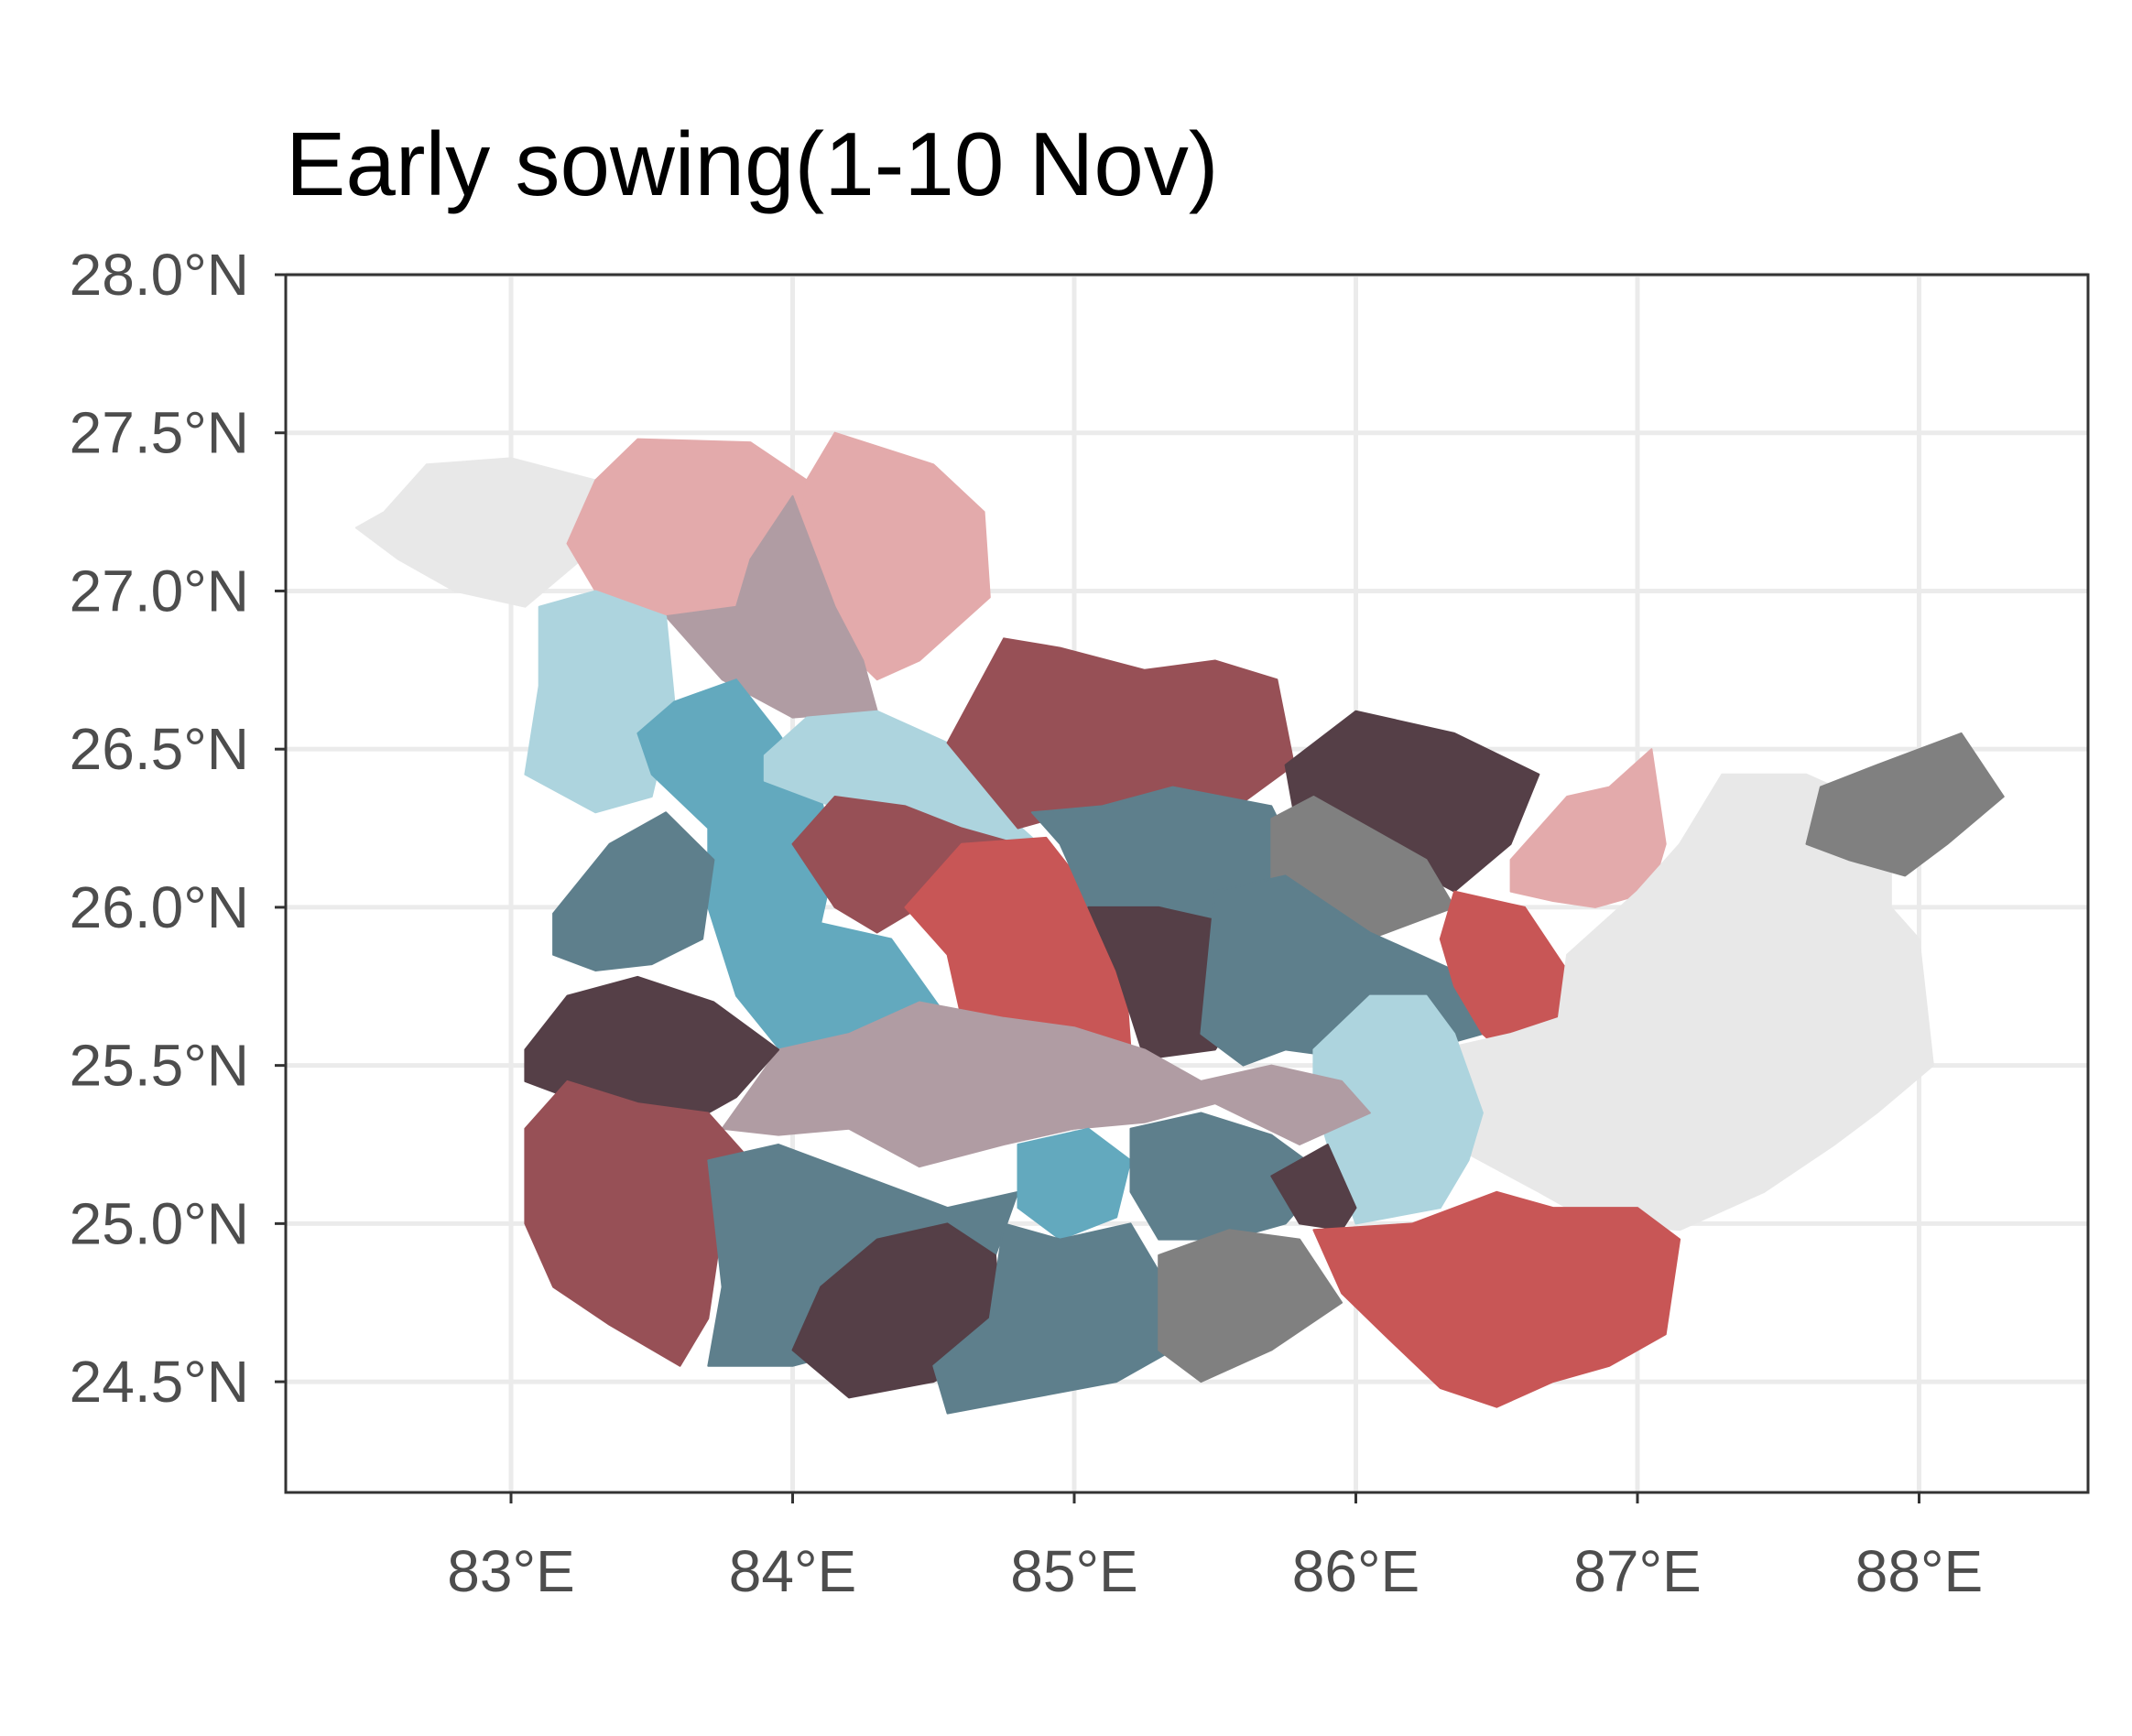 The width and height of the screenshot is (2132, 1736). Describe the element at coordinates (1215, 1548) in the screenshot. I see `x-axis: 83°E 84°E 85°E 86°E 87°E 88°E` at that location.